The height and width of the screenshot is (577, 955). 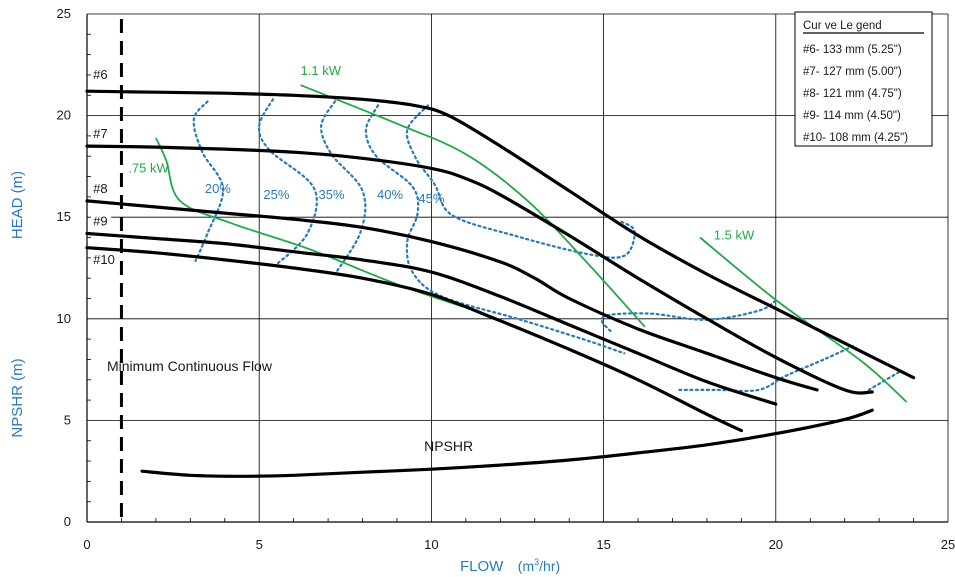 I want to click on curve-label: #8, so click(x=100, y=188).